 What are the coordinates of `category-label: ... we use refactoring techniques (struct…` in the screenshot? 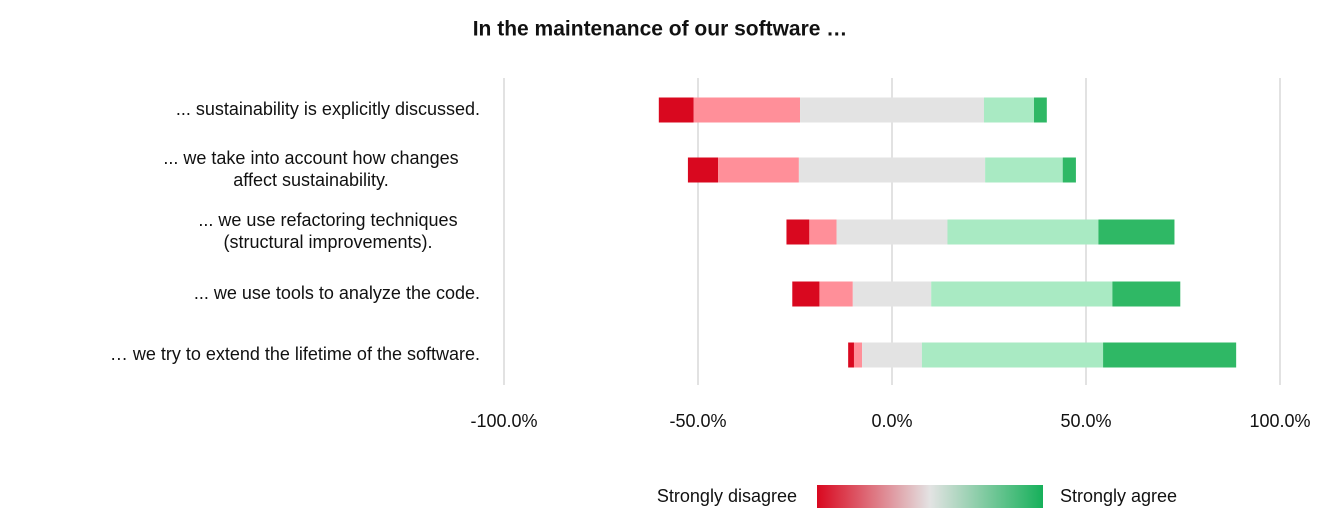 It's located at (327, 231).